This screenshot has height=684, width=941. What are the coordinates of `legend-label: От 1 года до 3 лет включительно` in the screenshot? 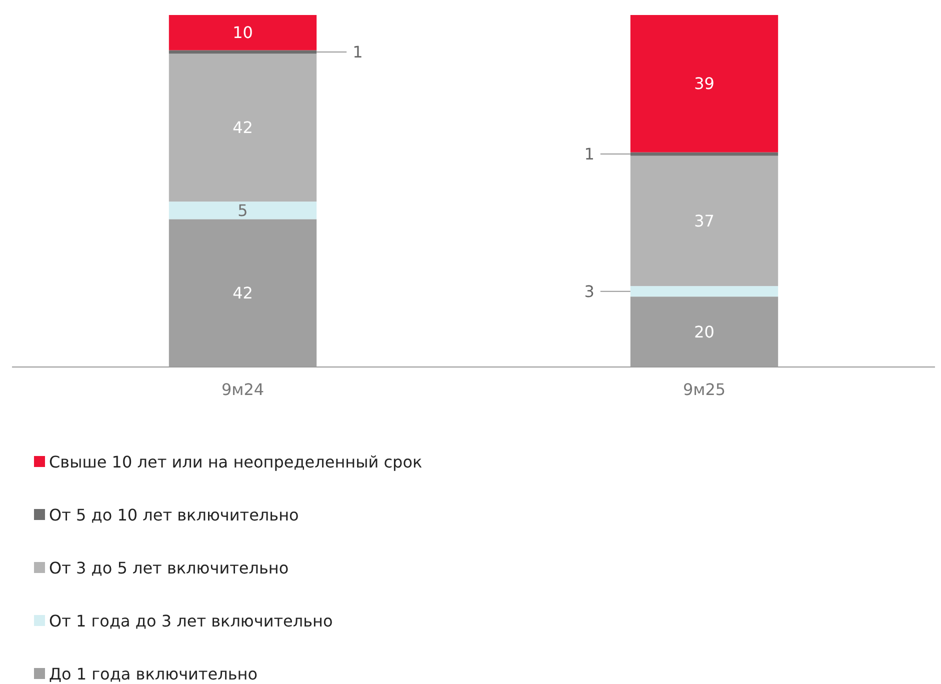 It's located at (191, 621).